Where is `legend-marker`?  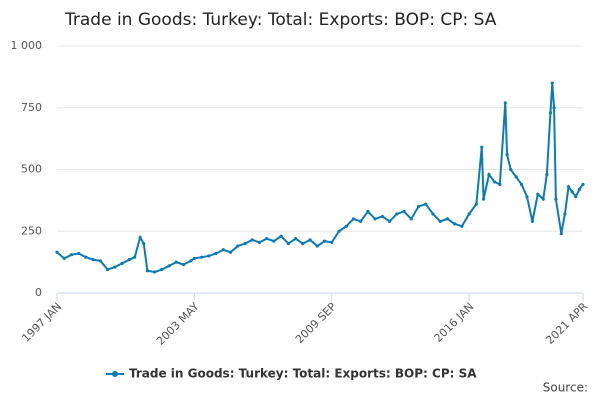 legend-marker is located at coordinates (115, 374).